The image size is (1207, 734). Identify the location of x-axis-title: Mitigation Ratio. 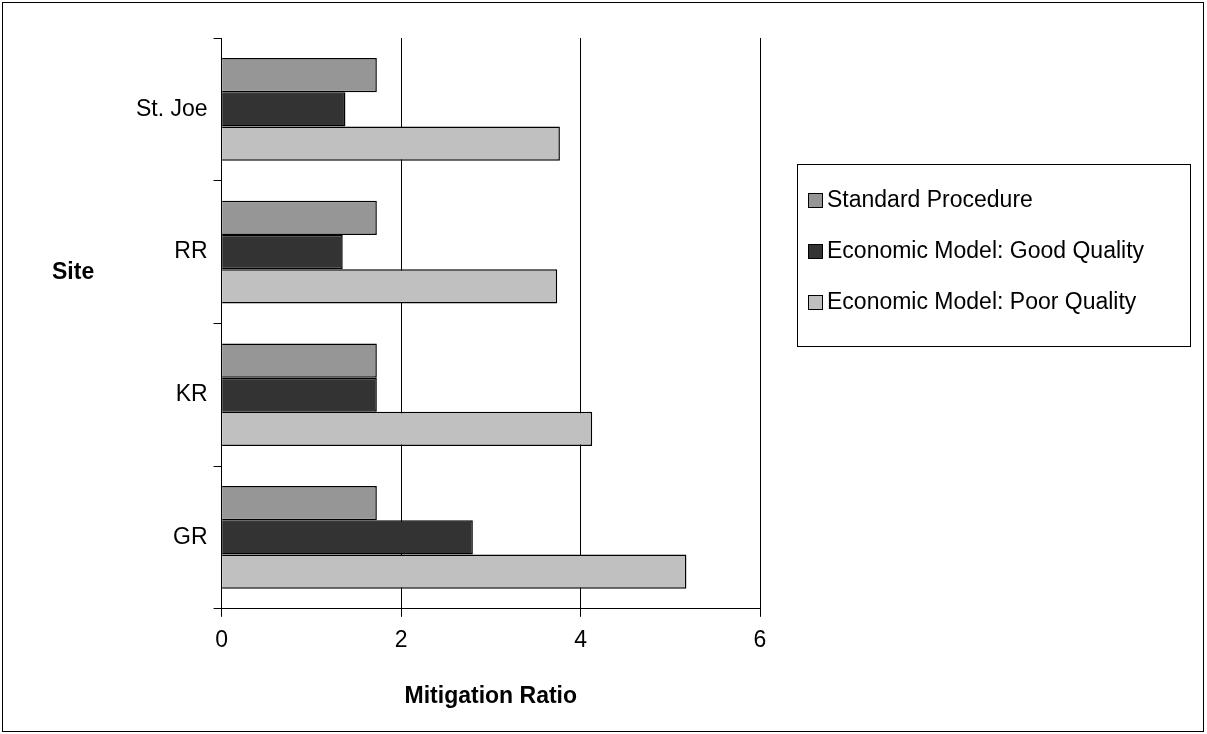
(491, 694).